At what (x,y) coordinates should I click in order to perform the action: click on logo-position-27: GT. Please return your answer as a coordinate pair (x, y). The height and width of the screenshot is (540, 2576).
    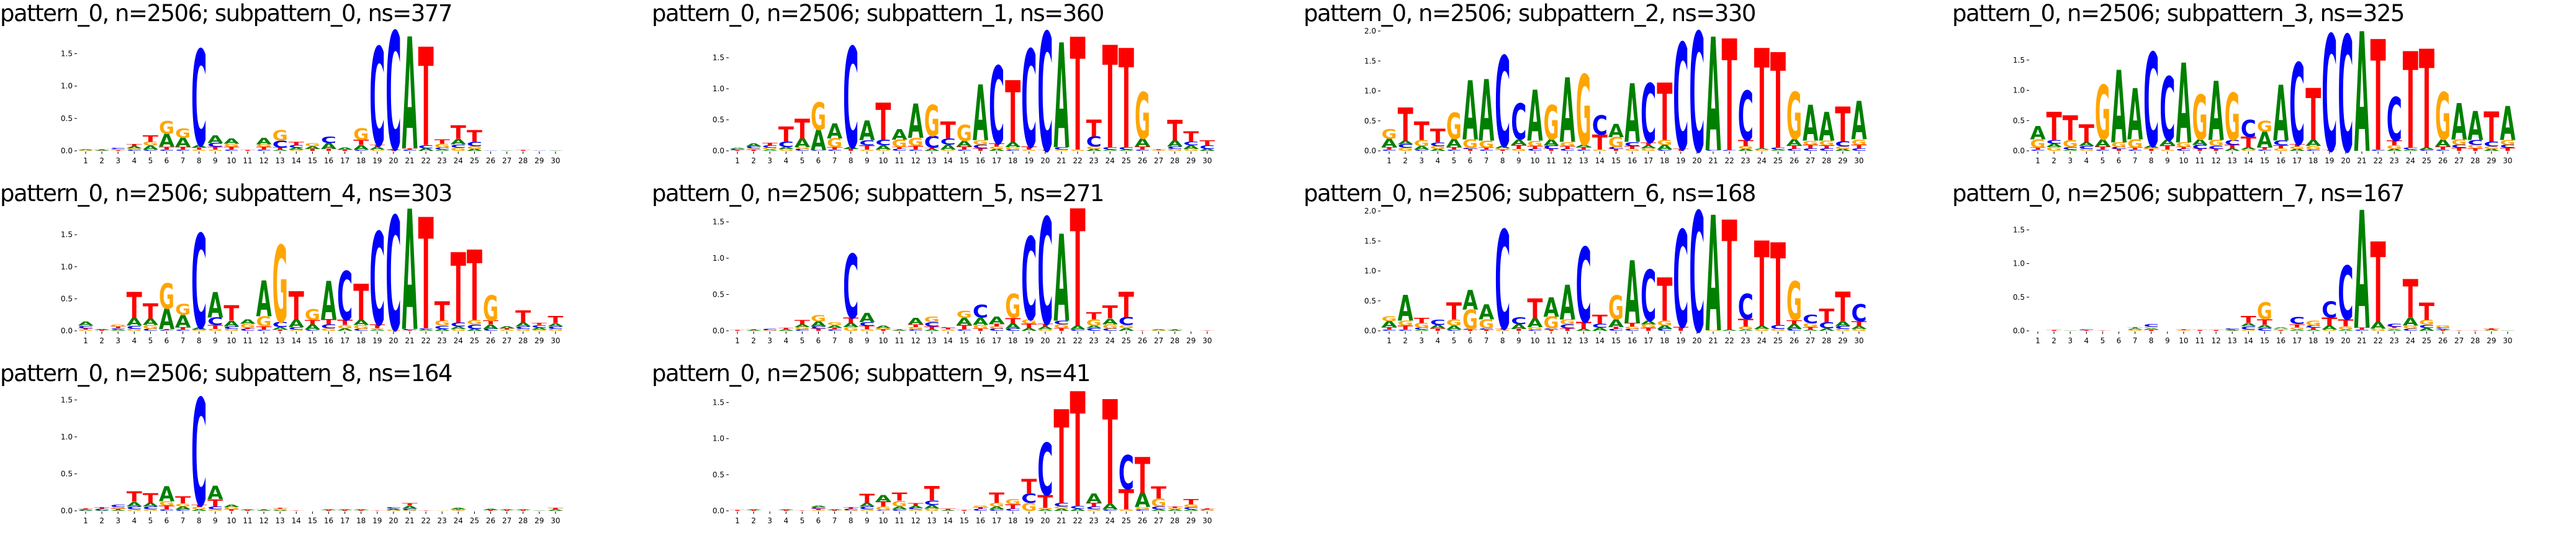
    Looking at the image, I should click on (1158, 150).